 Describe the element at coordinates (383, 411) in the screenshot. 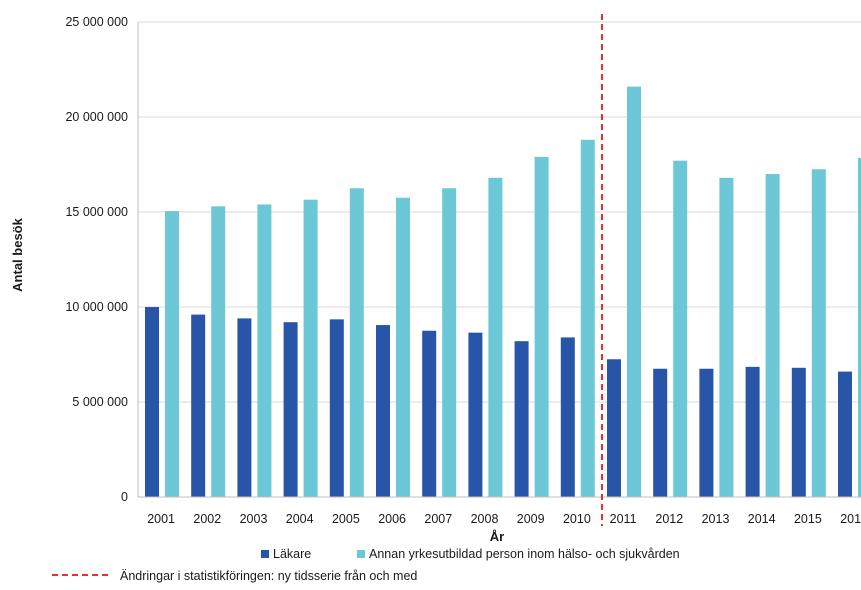

I see `bar-lakare-2006` at that location.